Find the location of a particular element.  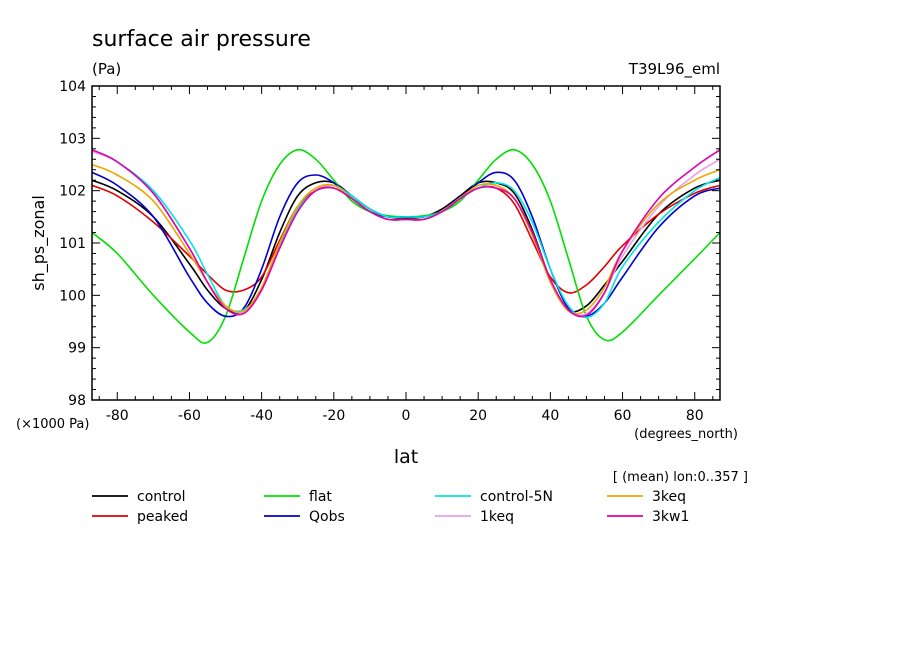

legend-label-peaked: peaked is located at coordinates (162, 517).